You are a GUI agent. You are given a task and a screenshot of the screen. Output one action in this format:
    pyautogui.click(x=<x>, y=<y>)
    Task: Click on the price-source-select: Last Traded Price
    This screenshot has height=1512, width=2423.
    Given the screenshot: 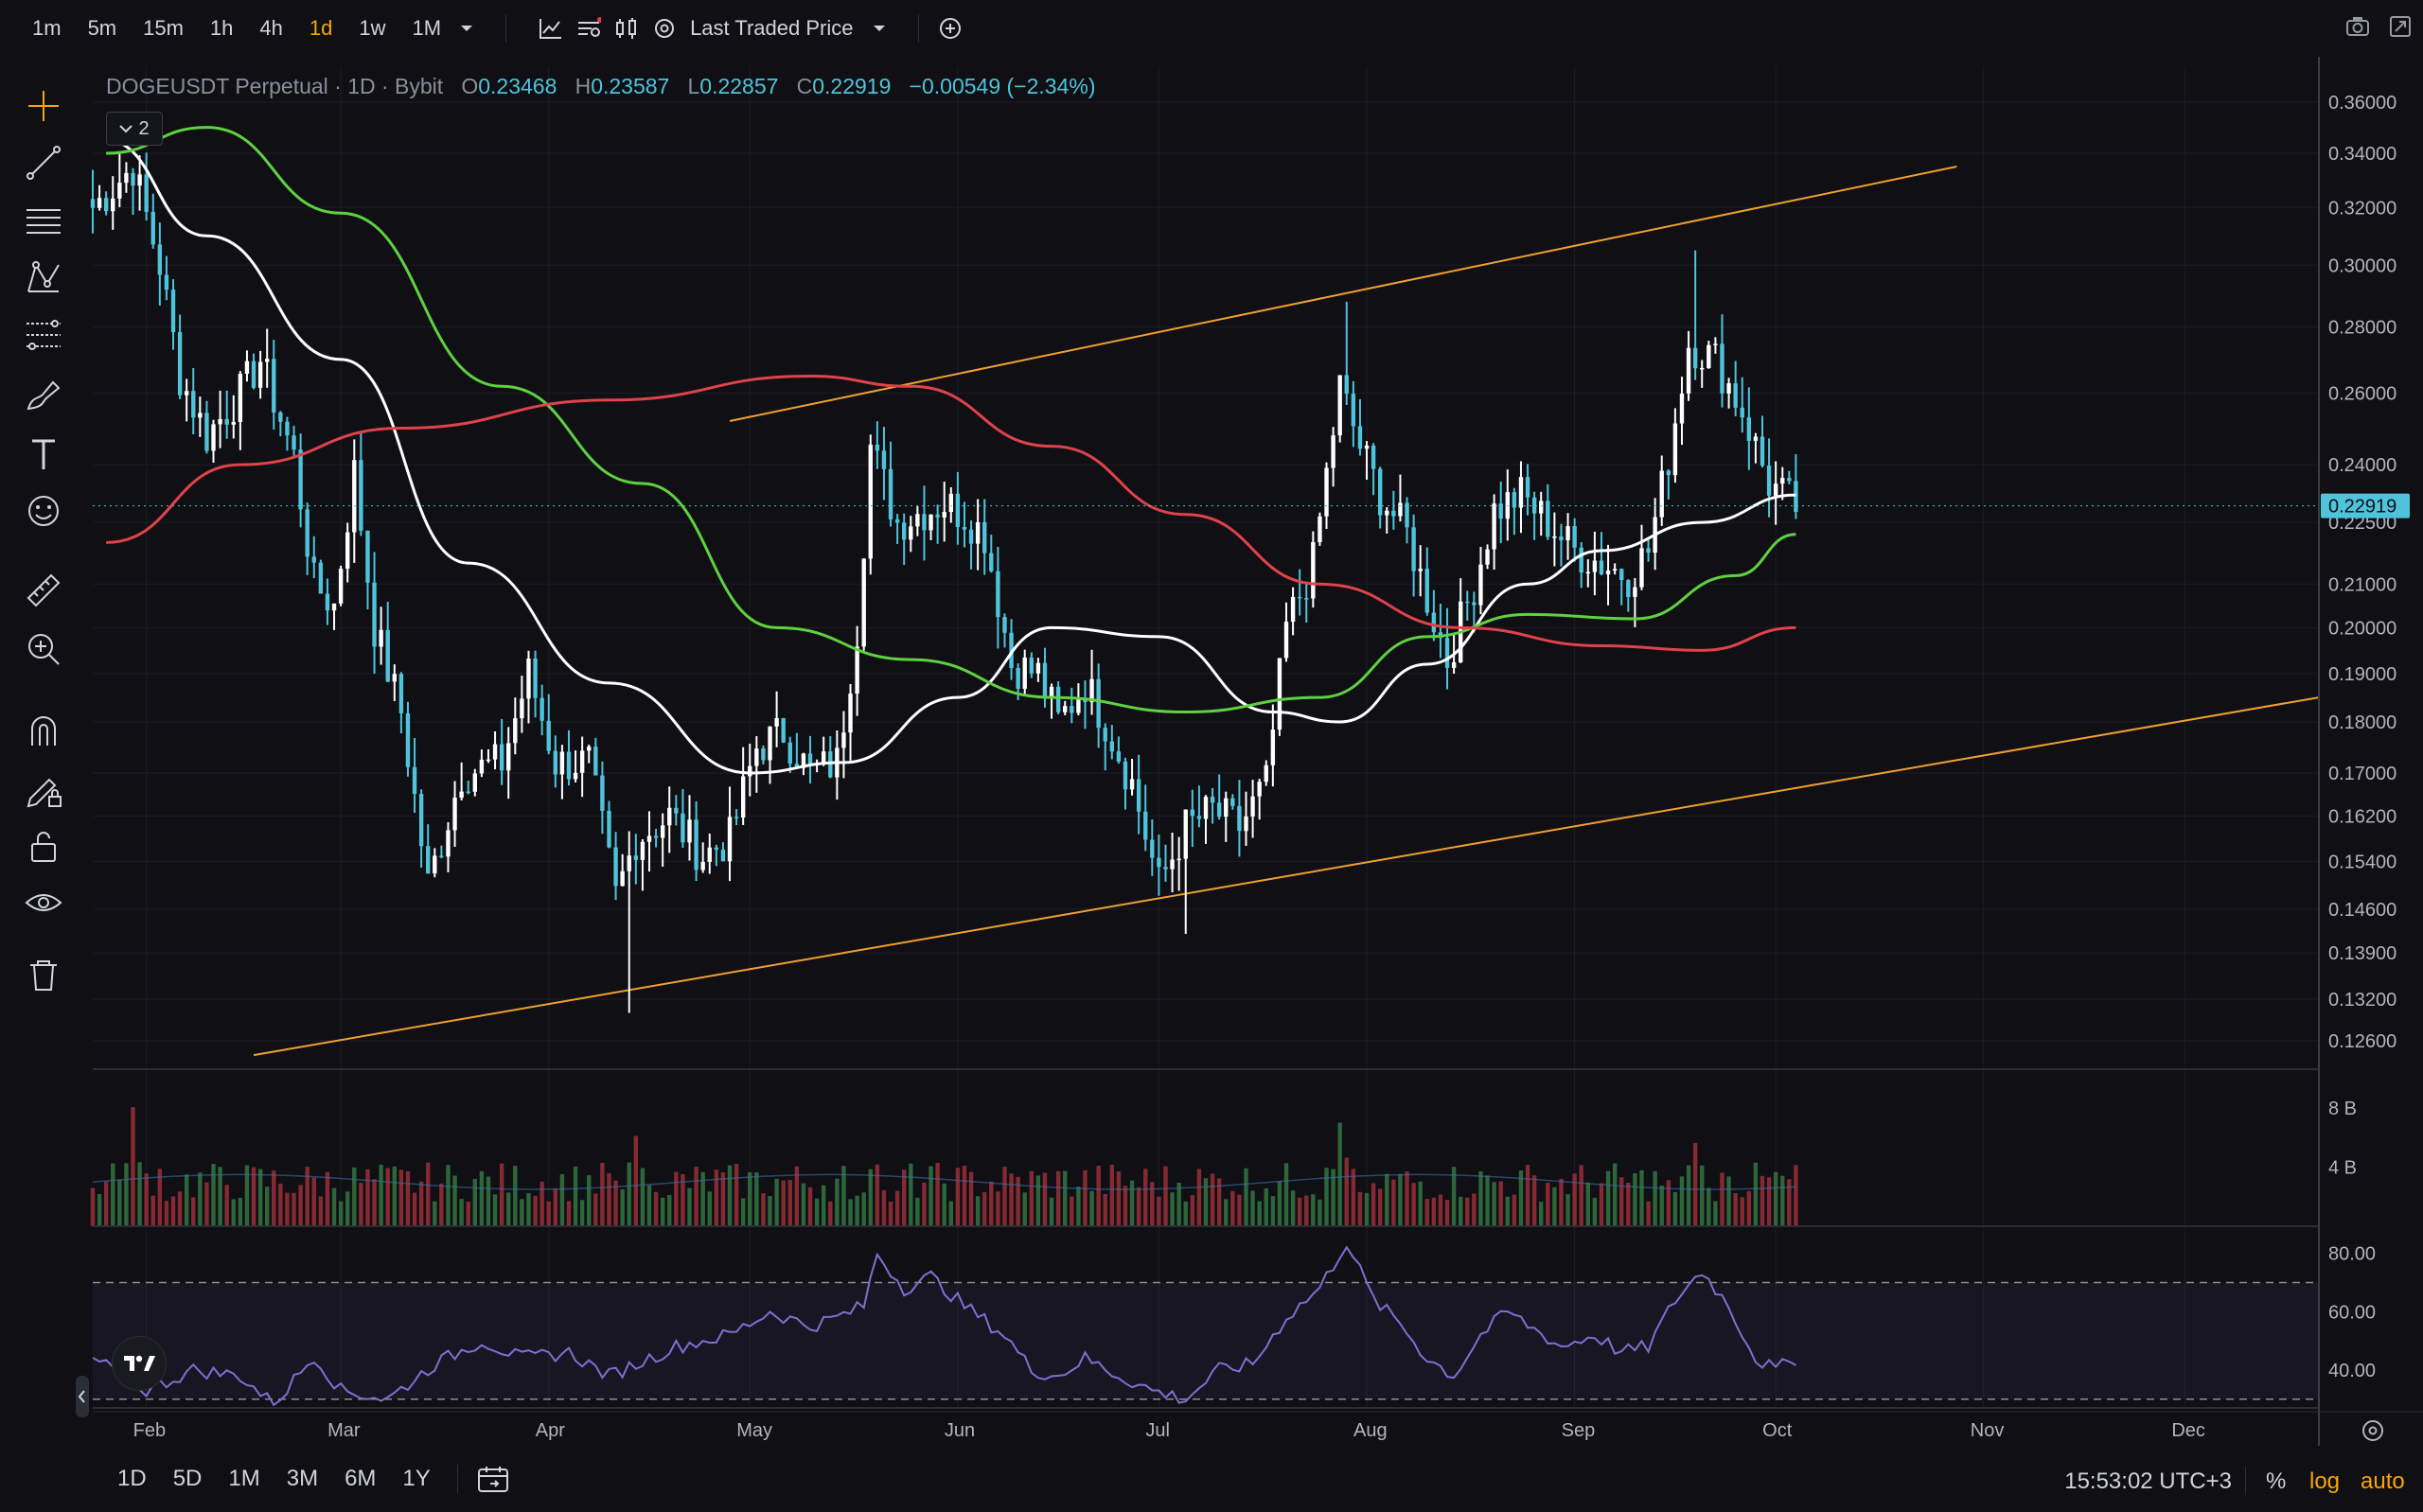 What is the action you would take?
    pyautogui.click(x=772, y=28)
    